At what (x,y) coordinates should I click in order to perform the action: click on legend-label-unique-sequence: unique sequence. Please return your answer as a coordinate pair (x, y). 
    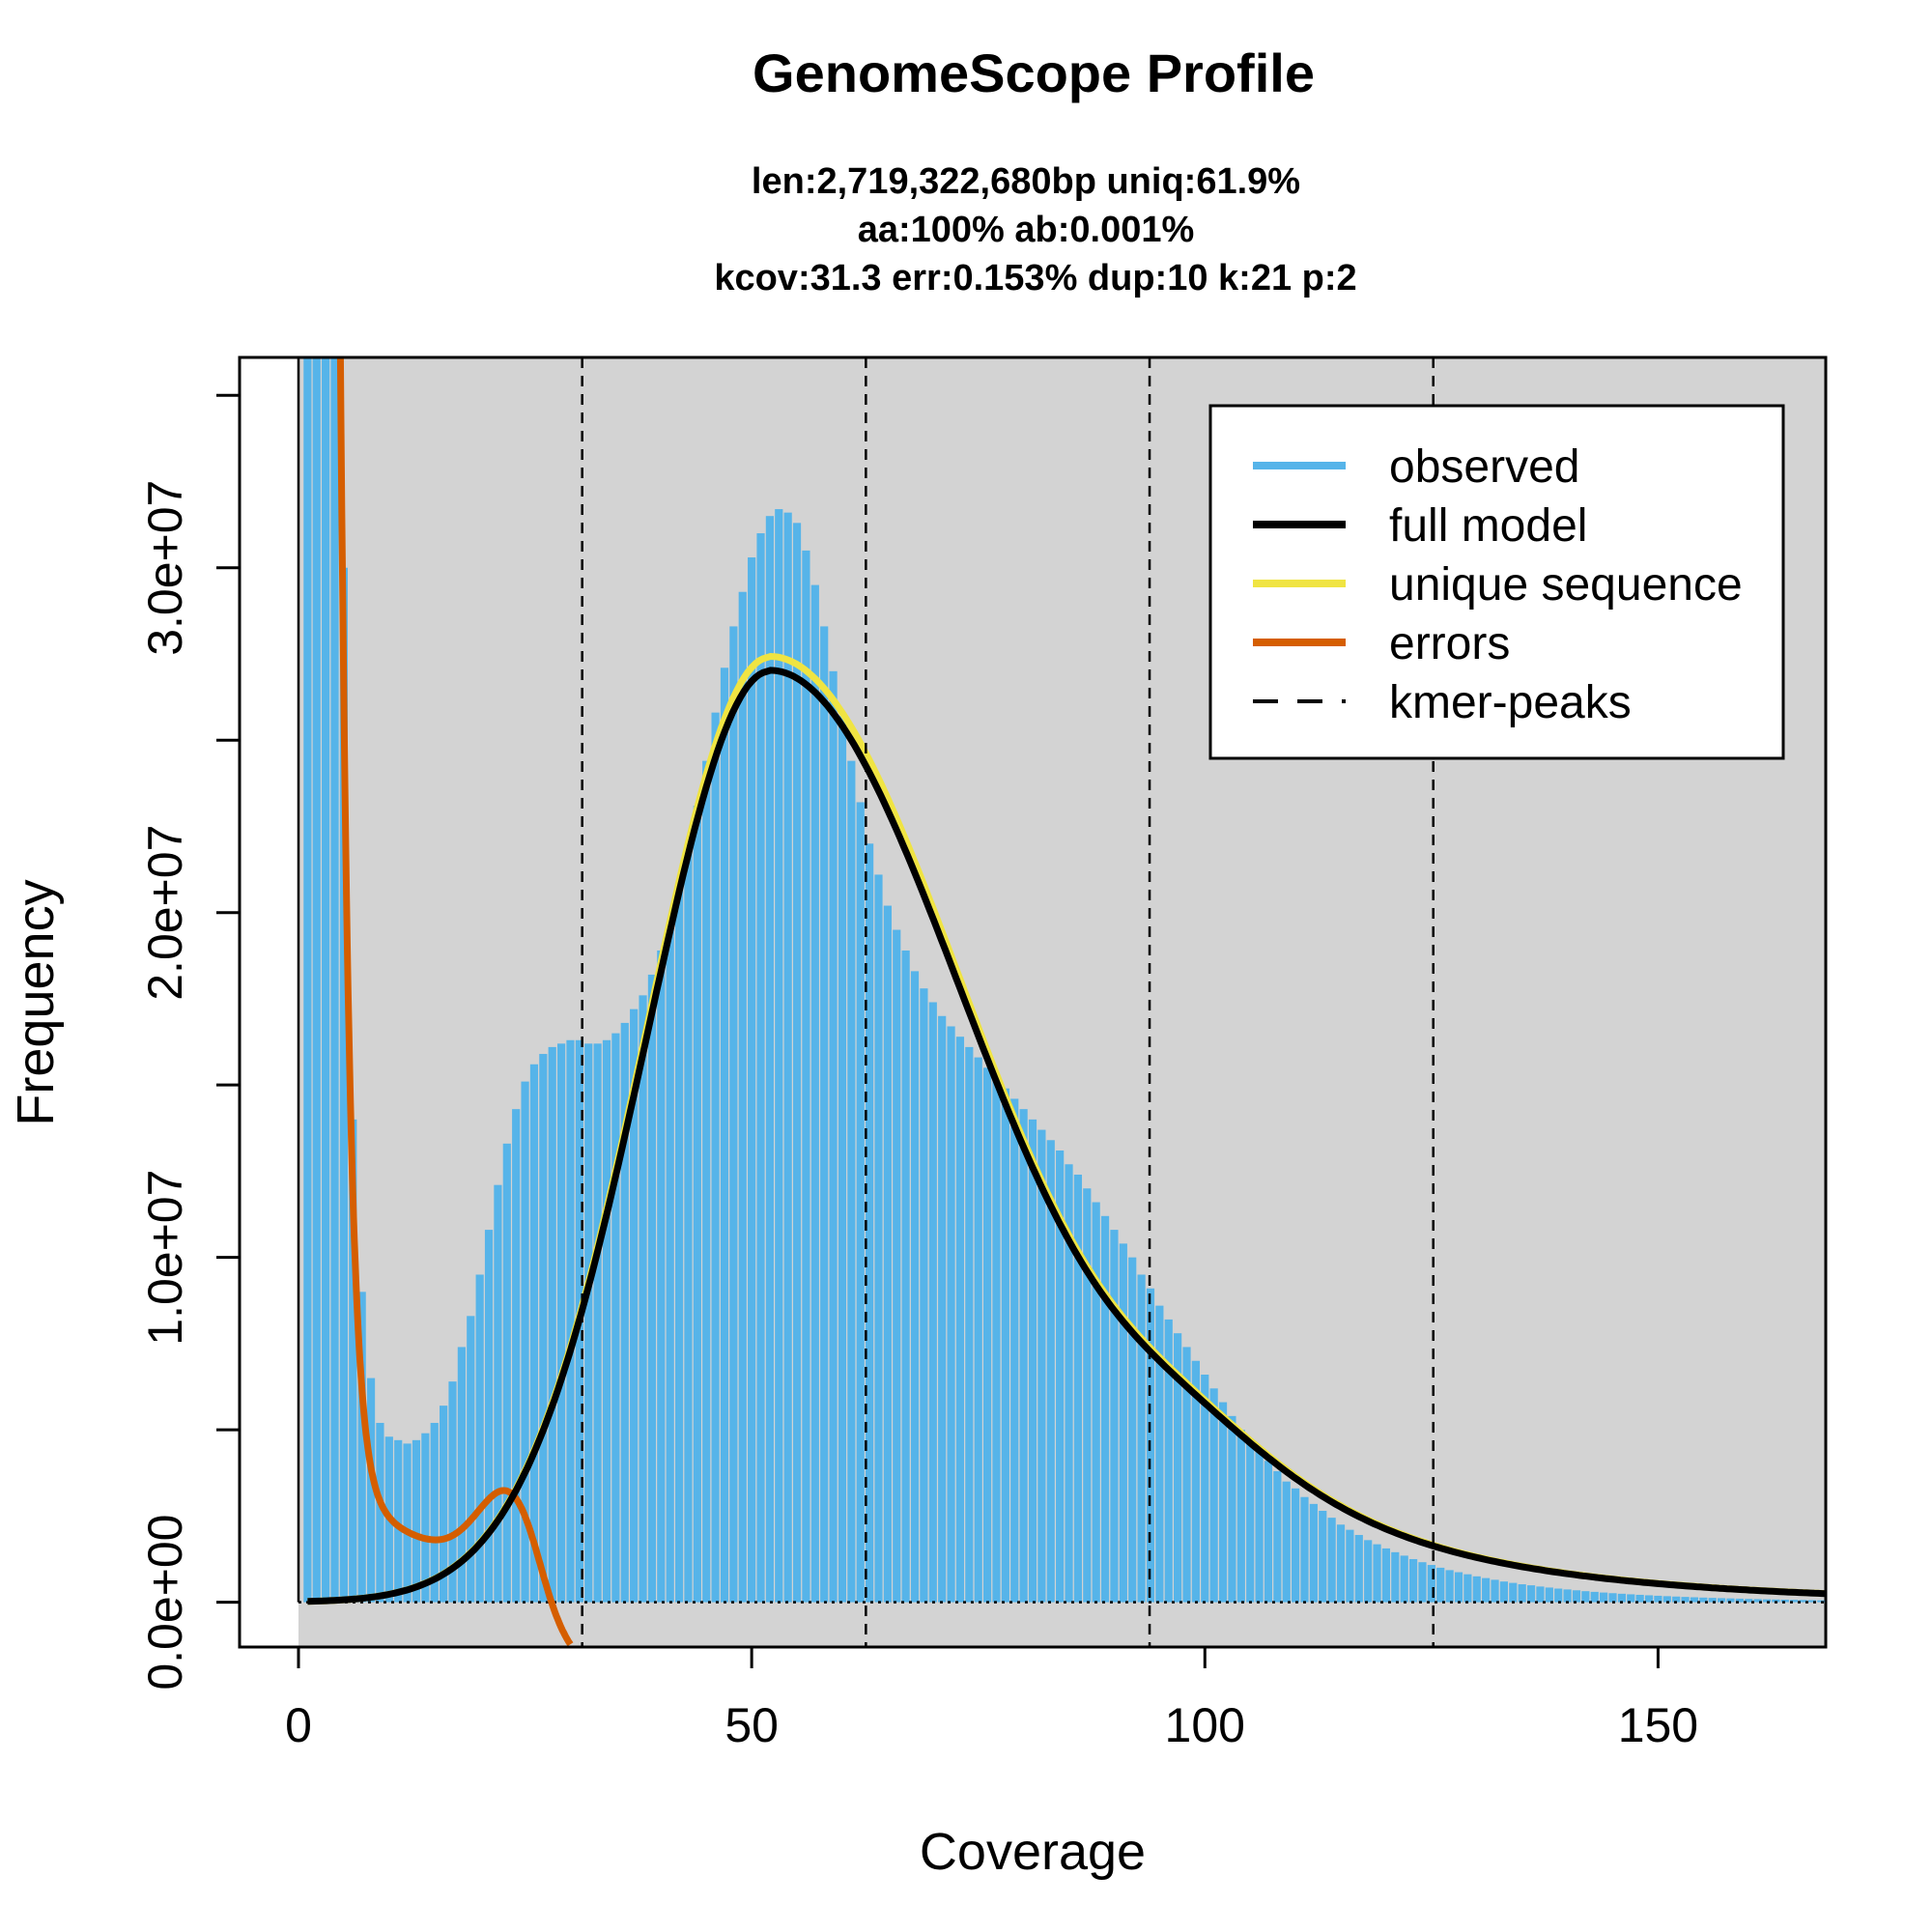
    Looking at the image, I should click on (1566, 585).